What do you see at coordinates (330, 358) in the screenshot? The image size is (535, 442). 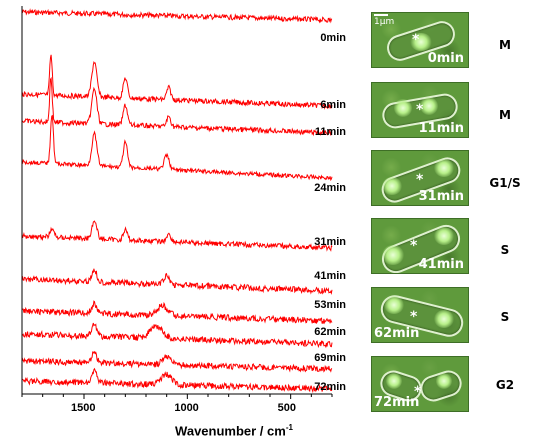 I see `trace-time-label: 69min` at bounding box center [330, 358].